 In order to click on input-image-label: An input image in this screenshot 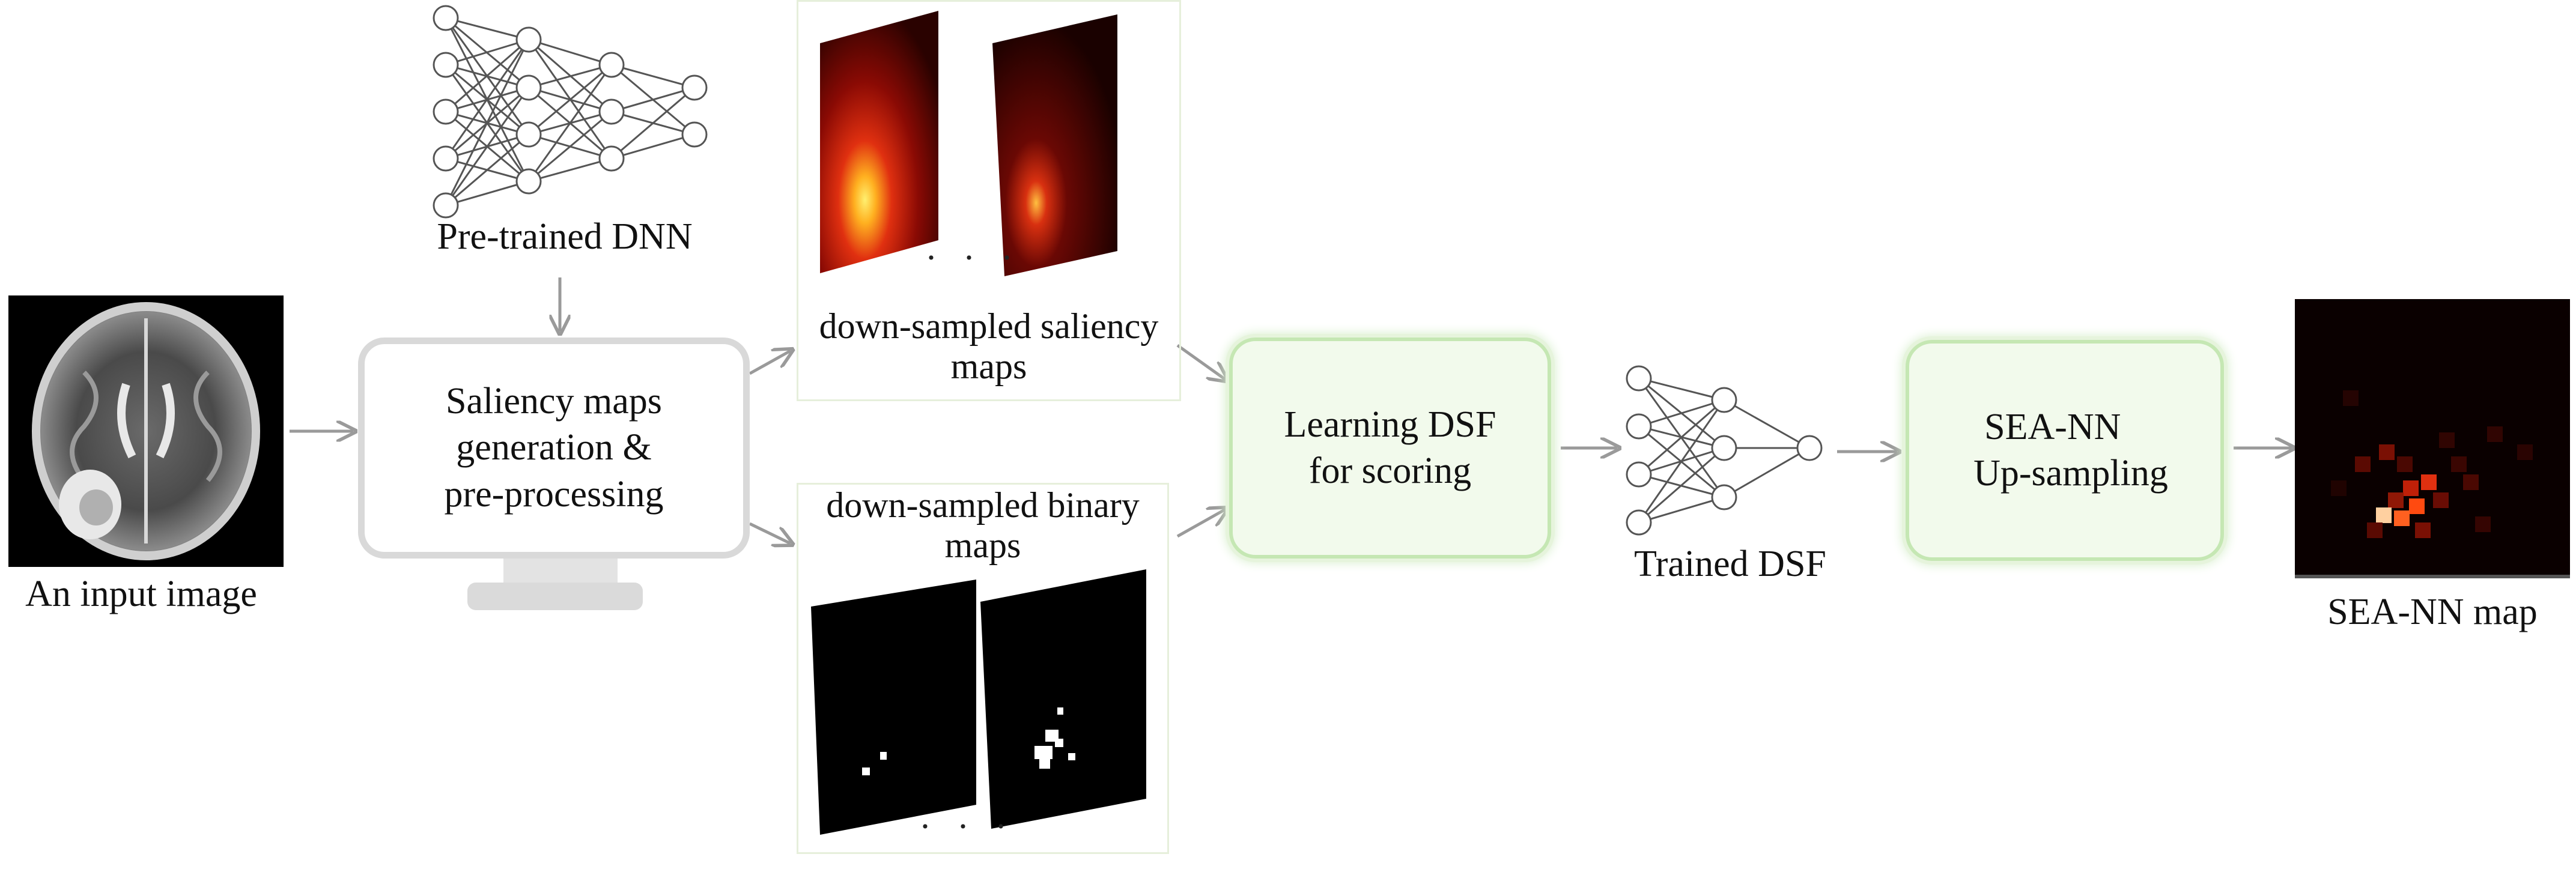, I will do `click(141, 594)`.